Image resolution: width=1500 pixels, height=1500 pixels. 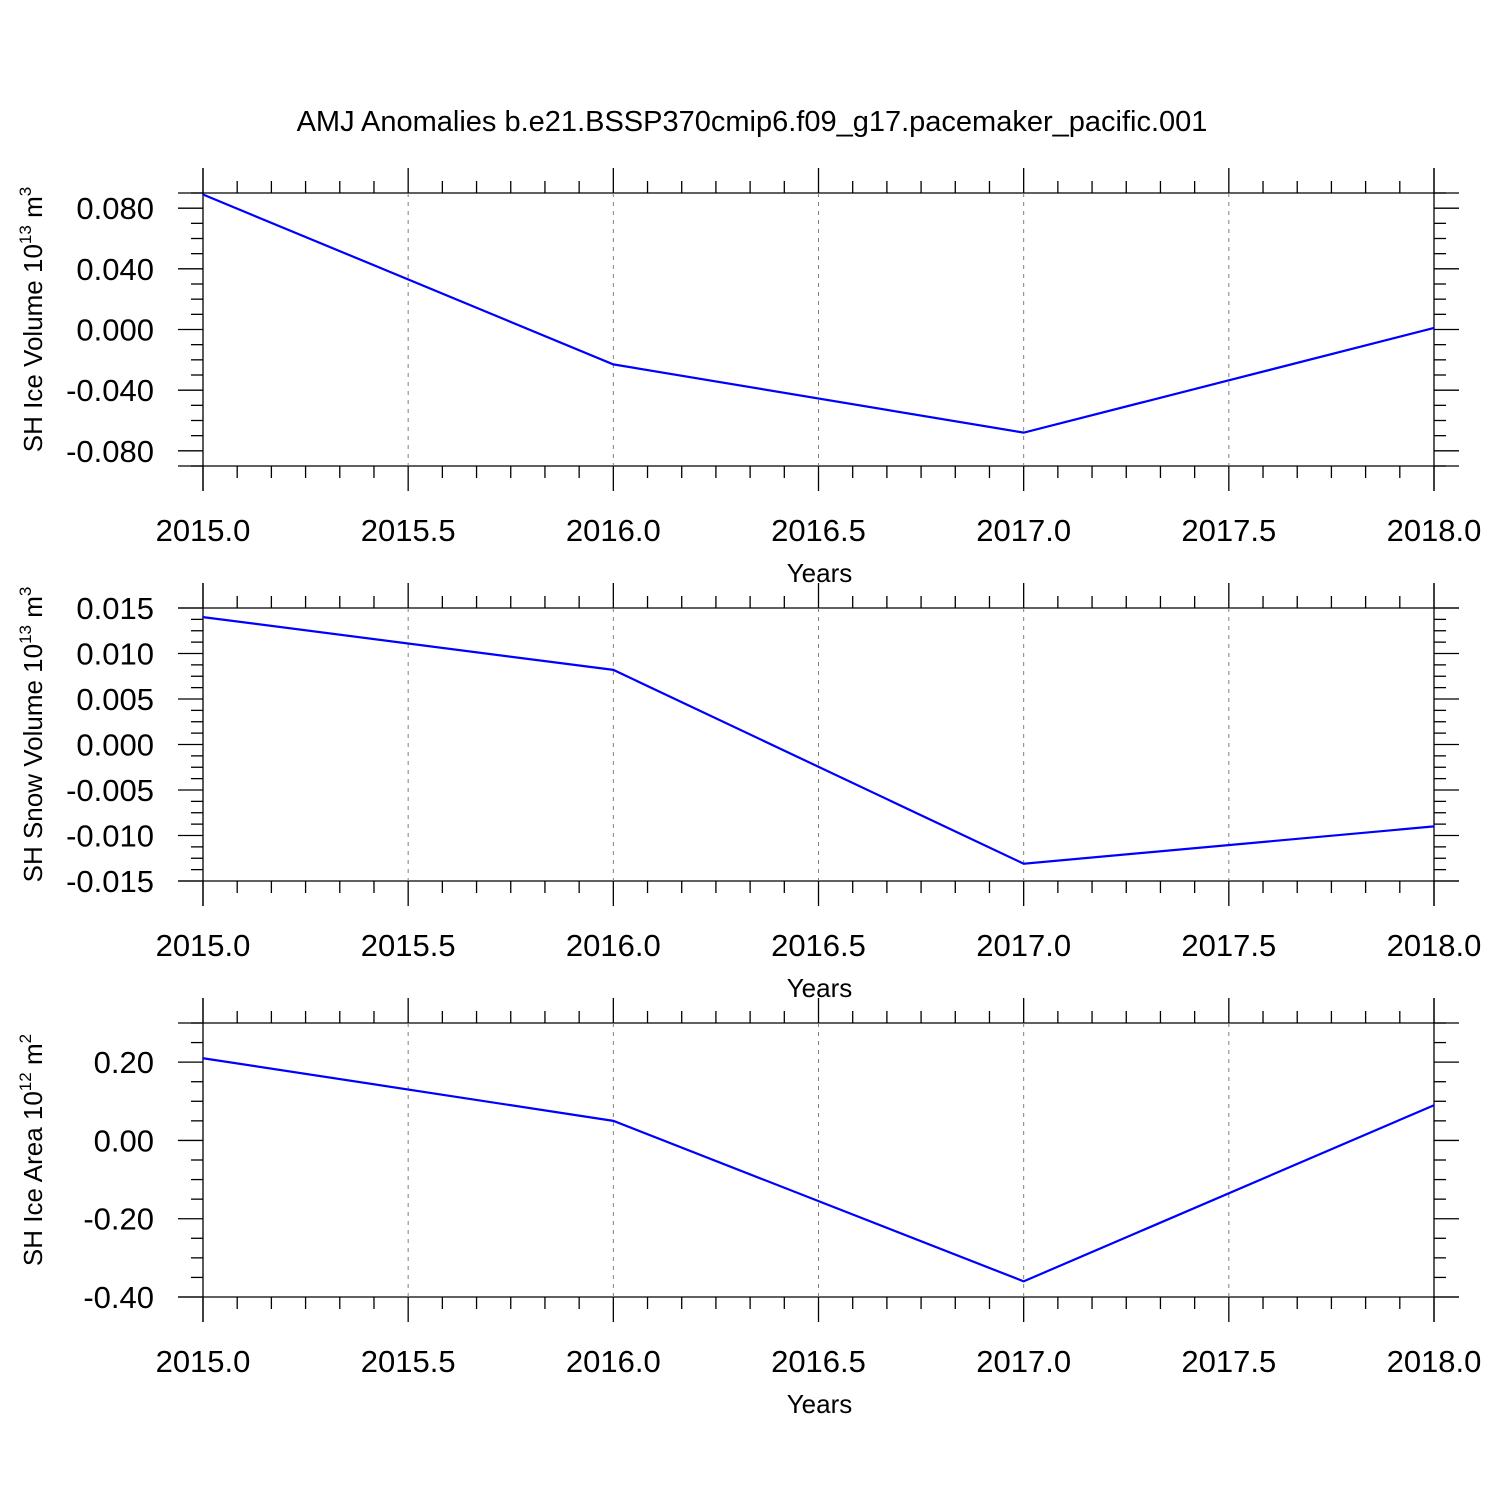 What do you see at coordinates (25, 1081) in the screenshot?
I see `y-axis-label-superscript: 12` at bounding box center [25, 1081].